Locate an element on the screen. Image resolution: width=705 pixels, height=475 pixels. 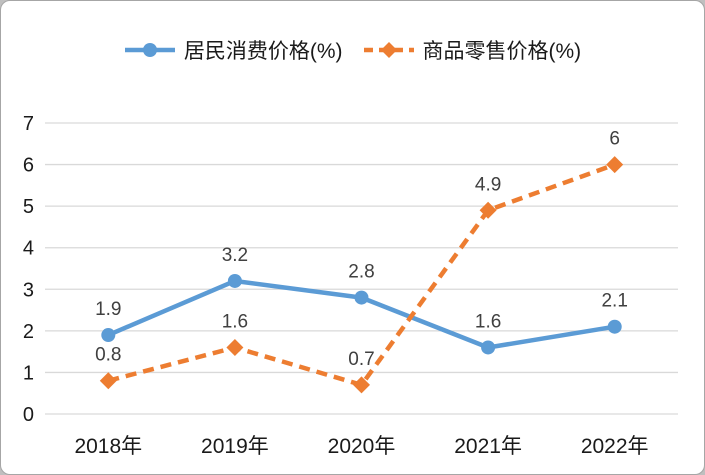
data-label-s0-p2: 2.8 is located at coordinates (361, 272).